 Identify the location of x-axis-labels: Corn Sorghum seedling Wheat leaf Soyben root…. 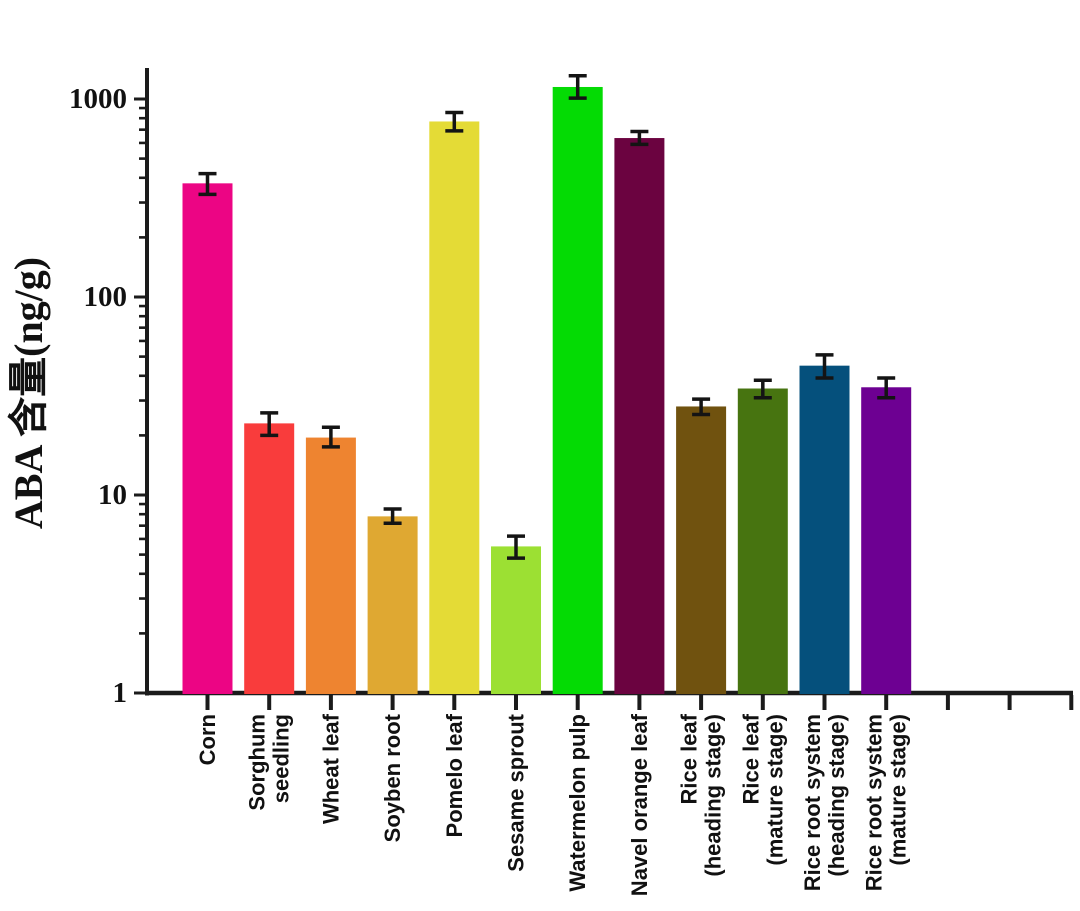
(553, 804).